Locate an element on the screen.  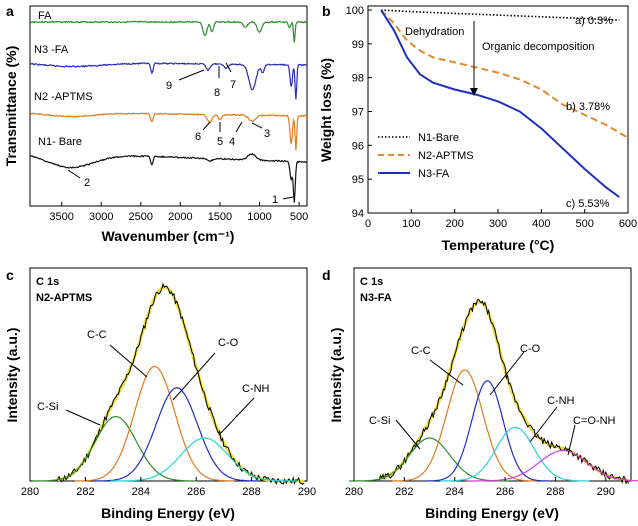
peak-label-d-c-o-nh: C=O-NH is located at coordinates (594, 421).